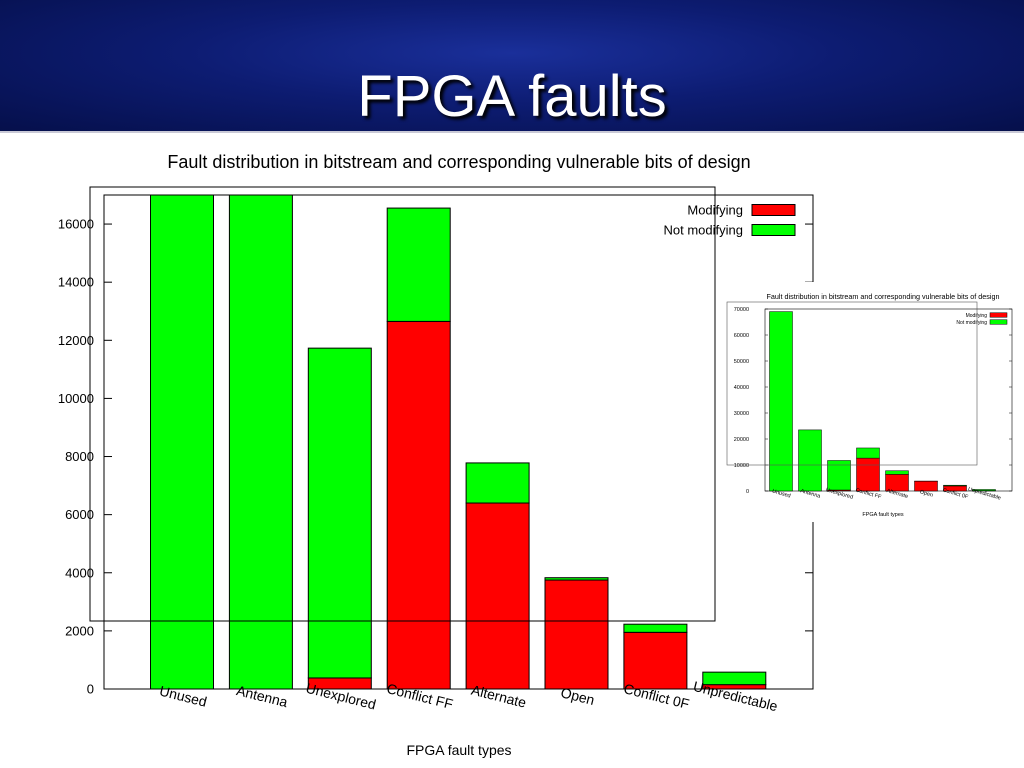 The image size is (1024, 768). What do you see at coordinates (781, 494) in the screenshot?
I see `x-tick-label: Unused` at bounding box center [781, 494].